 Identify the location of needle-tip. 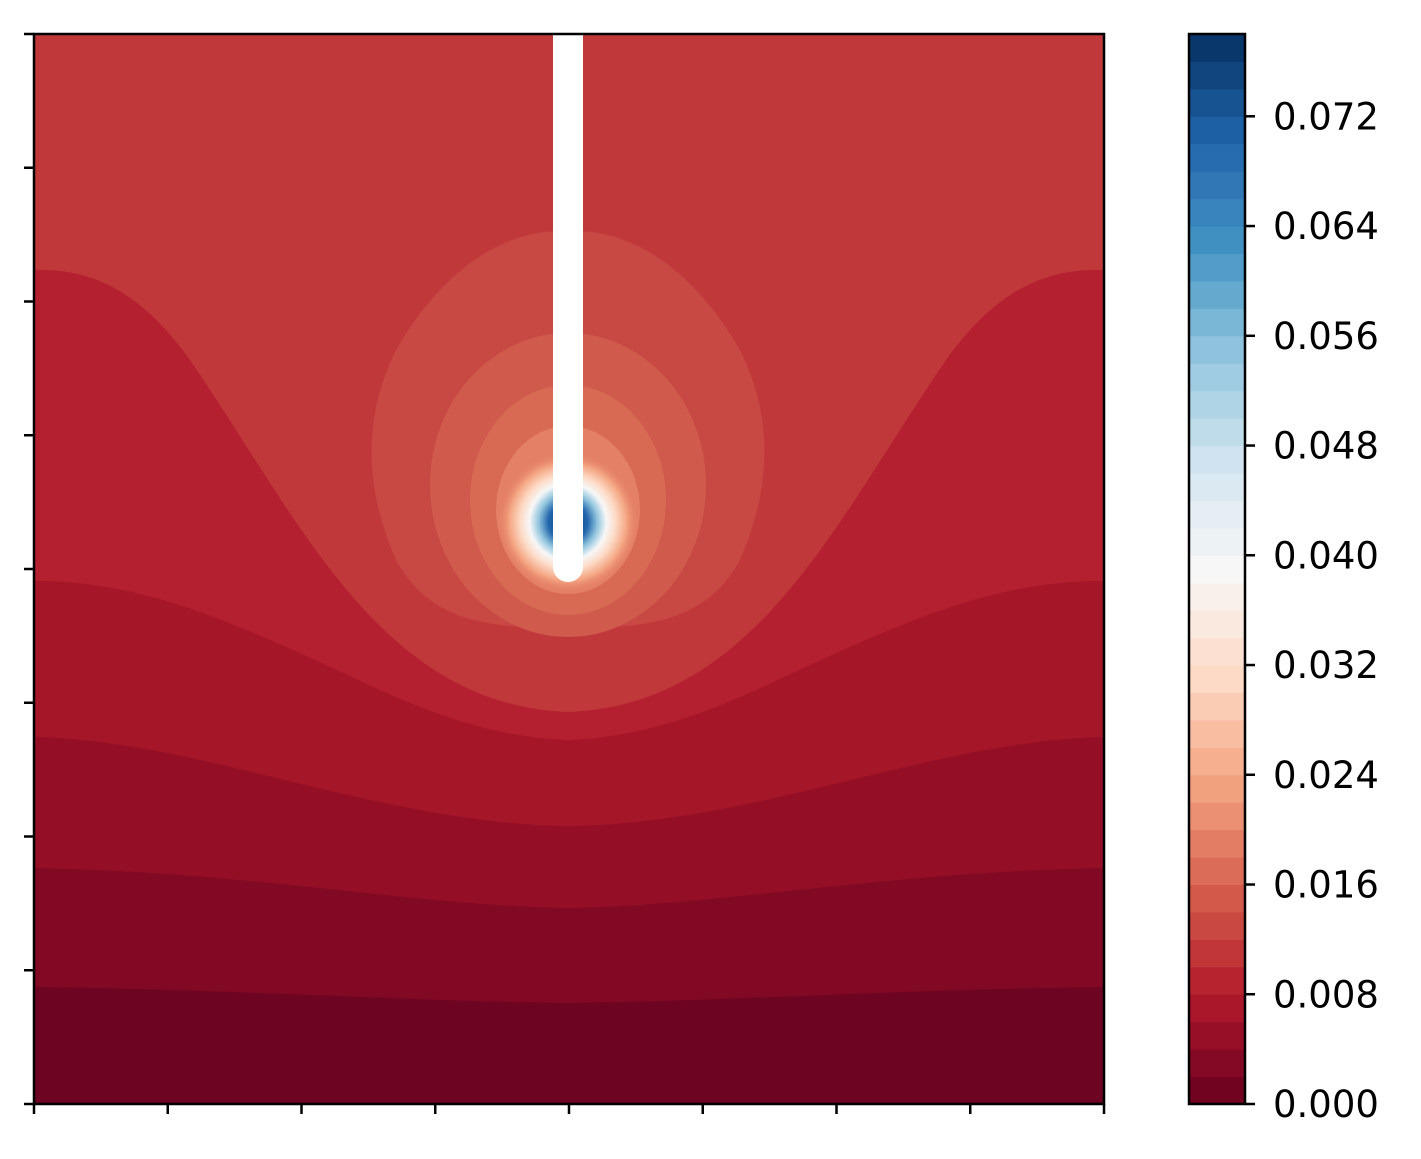
(568, 567).